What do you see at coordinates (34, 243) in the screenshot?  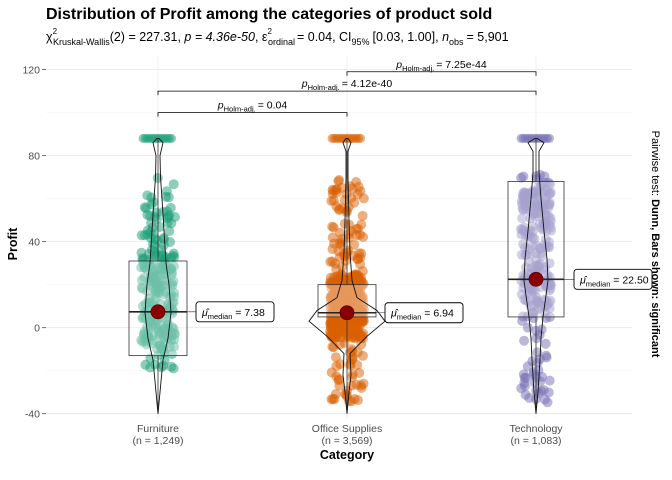 I see `y-tick-label: 40` at bounding box center [34, 243].